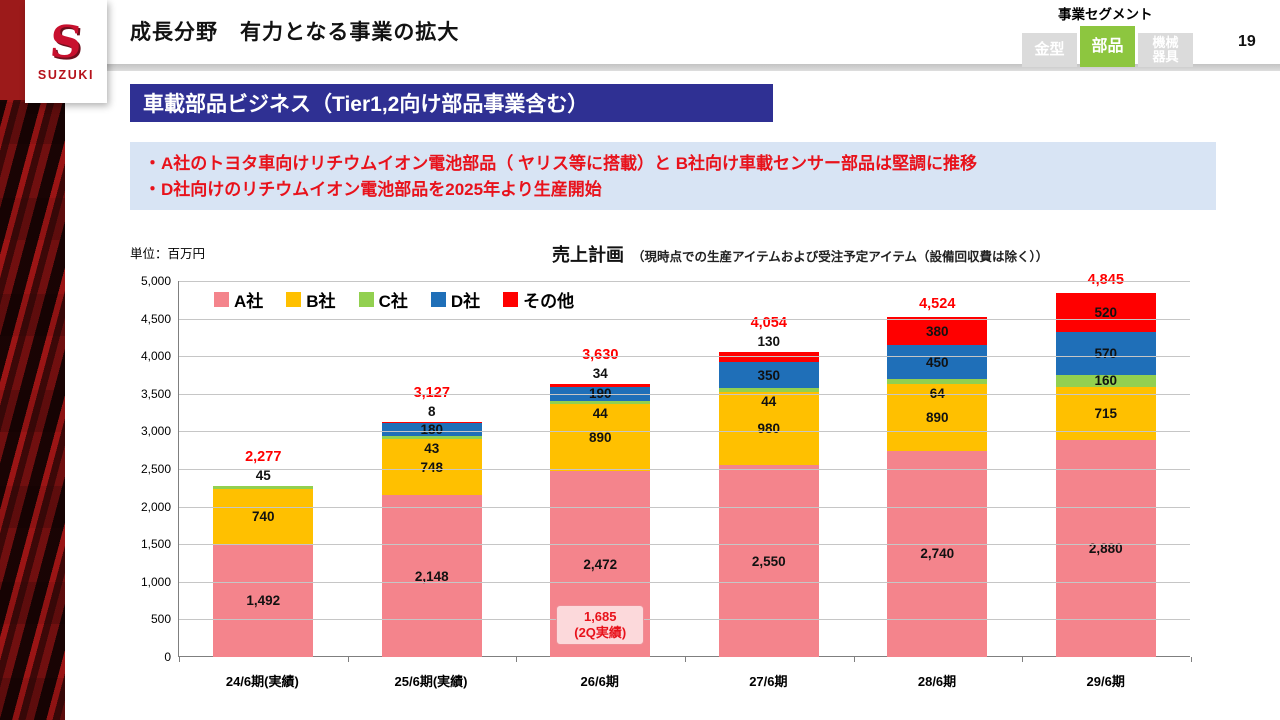 The image size is (1280, 720). What do you see at coordinates (66, 51) in the screenshot?
I see `suzuki-logo: S SUZUKI` at bounding box center [66, 51].